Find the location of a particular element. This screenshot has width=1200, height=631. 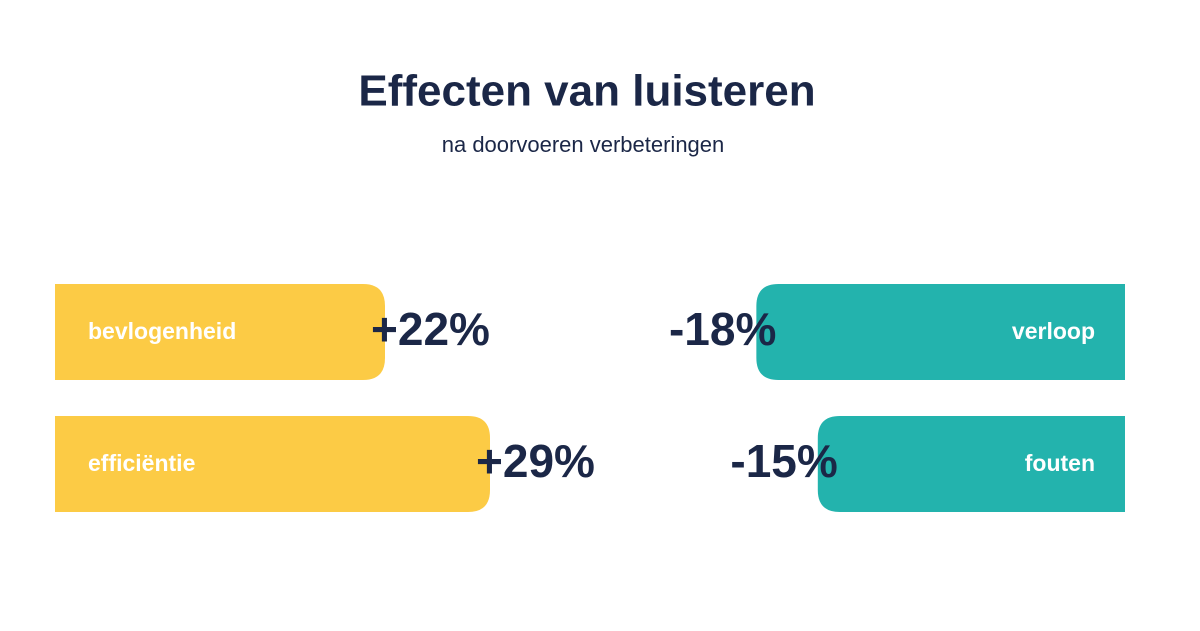

chart-subtitle: na doorvoeren verbeteringen is located at coordinates (583, 144).